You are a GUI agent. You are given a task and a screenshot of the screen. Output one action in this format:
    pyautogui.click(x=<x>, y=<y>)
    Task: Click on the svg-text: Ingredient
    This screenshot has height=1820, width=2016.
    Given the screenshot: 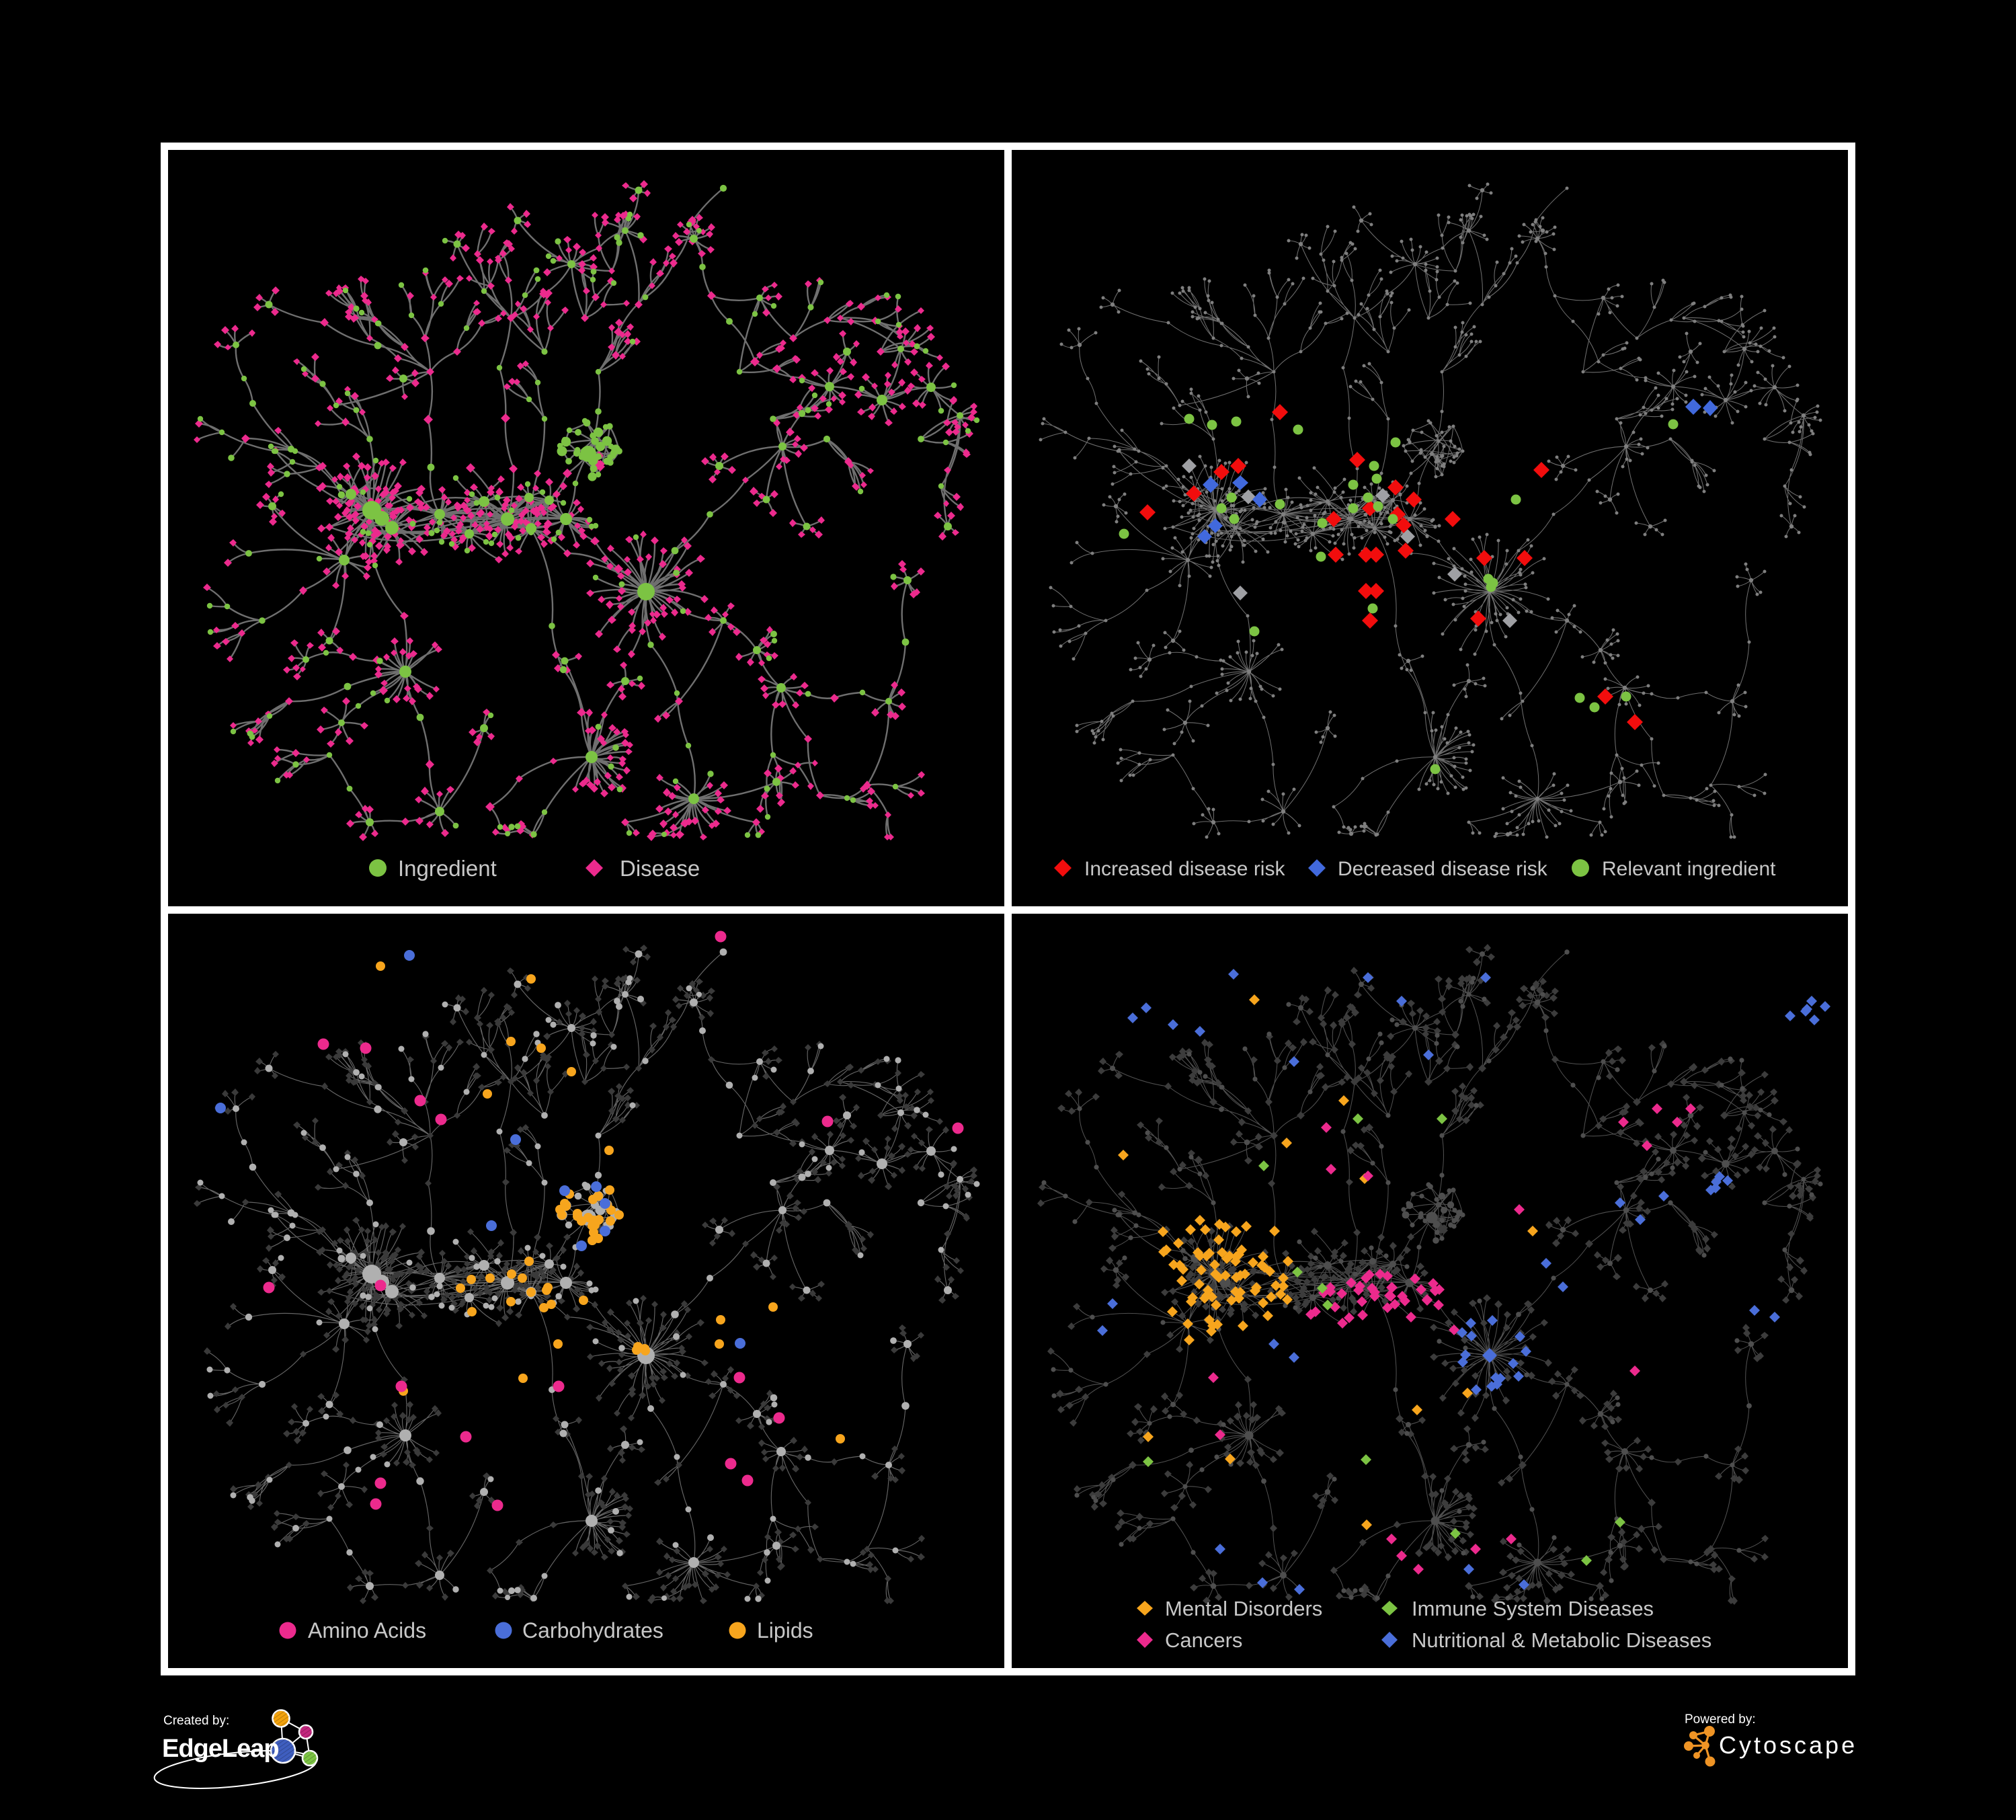 What is the action you would take?
    pyautogui.click(x=447, y=868)
    